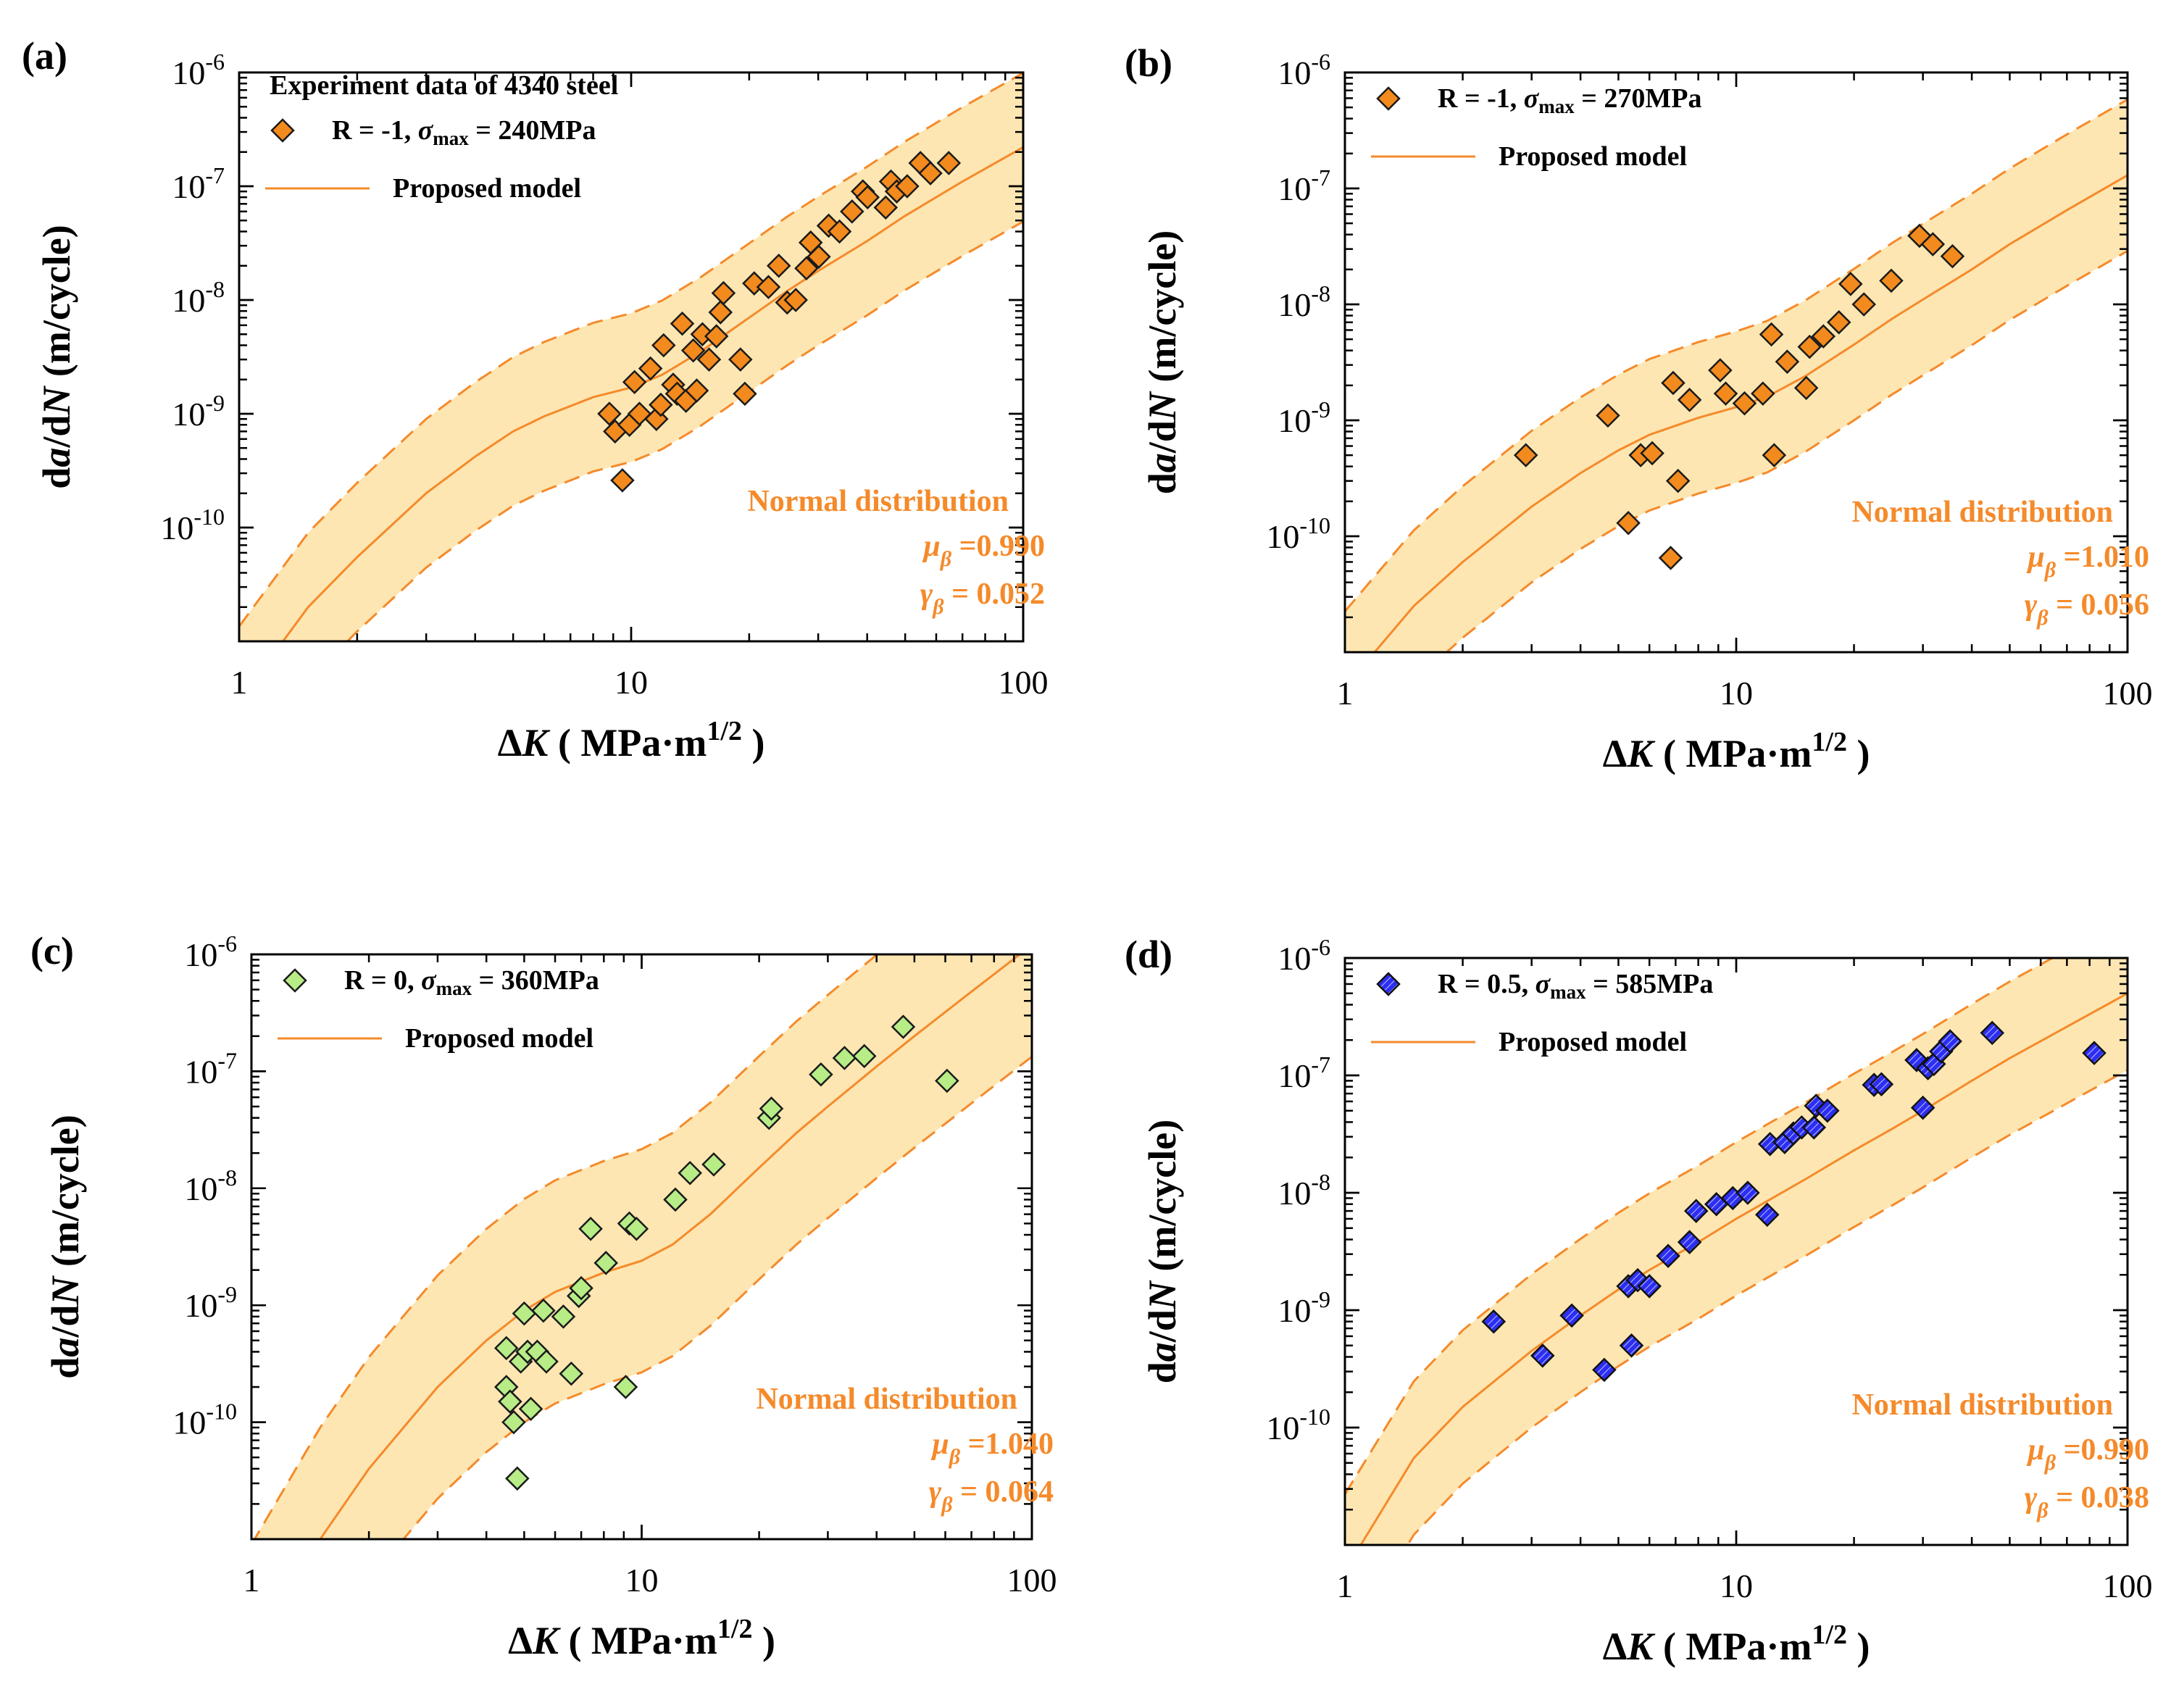 The width and height of the screenshot is (2171, 1708). What do you see at coordinates (1149, 954) in the screenshot?
I see `panel-label: (d)` at bounding box center [1149, 954].